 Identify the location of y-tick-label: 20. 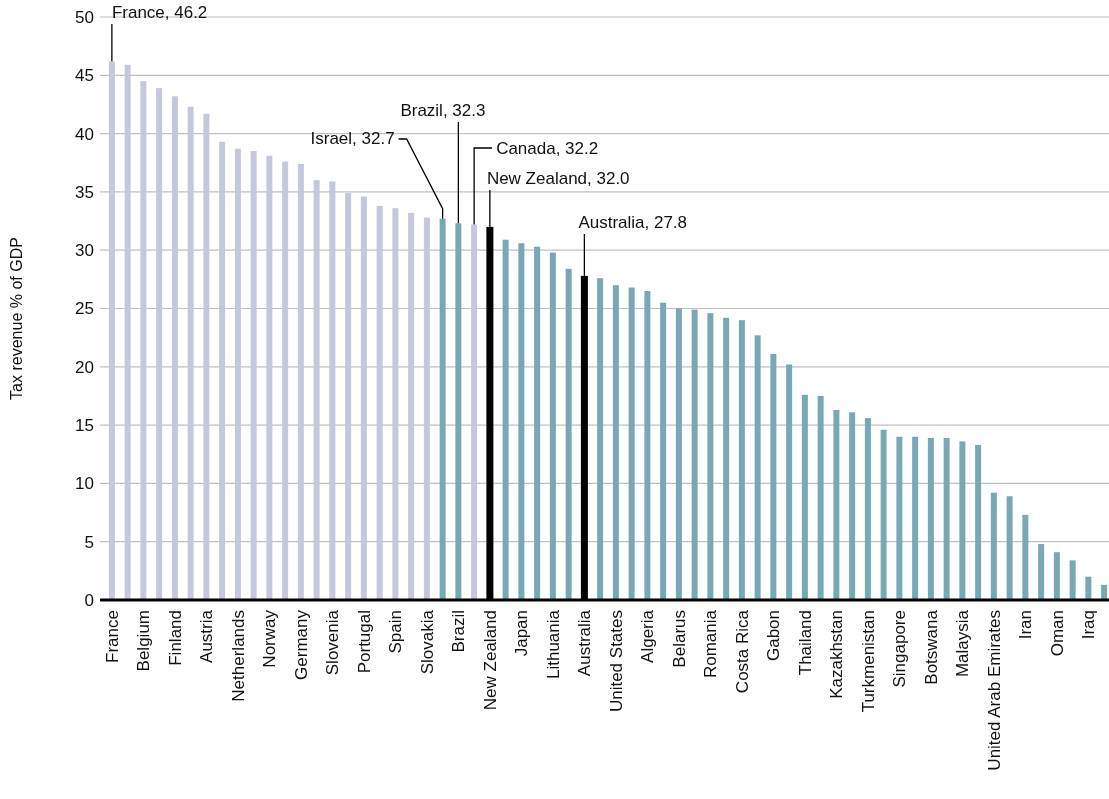
(84, 367).